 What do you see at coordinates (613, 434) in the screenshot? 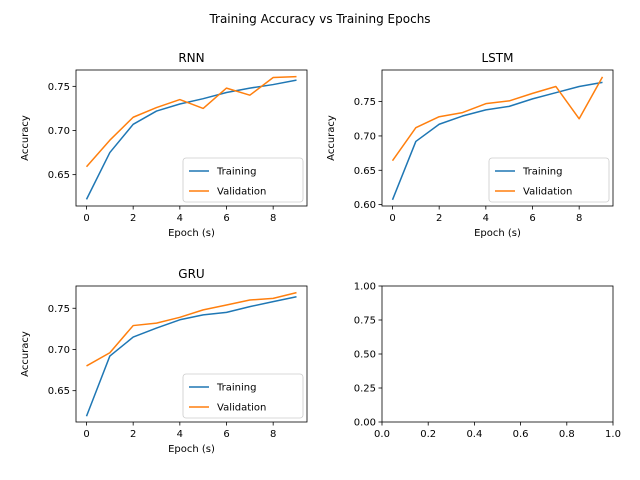
I see `x-tick-label: 1.0` at bounding box center [613, 434].